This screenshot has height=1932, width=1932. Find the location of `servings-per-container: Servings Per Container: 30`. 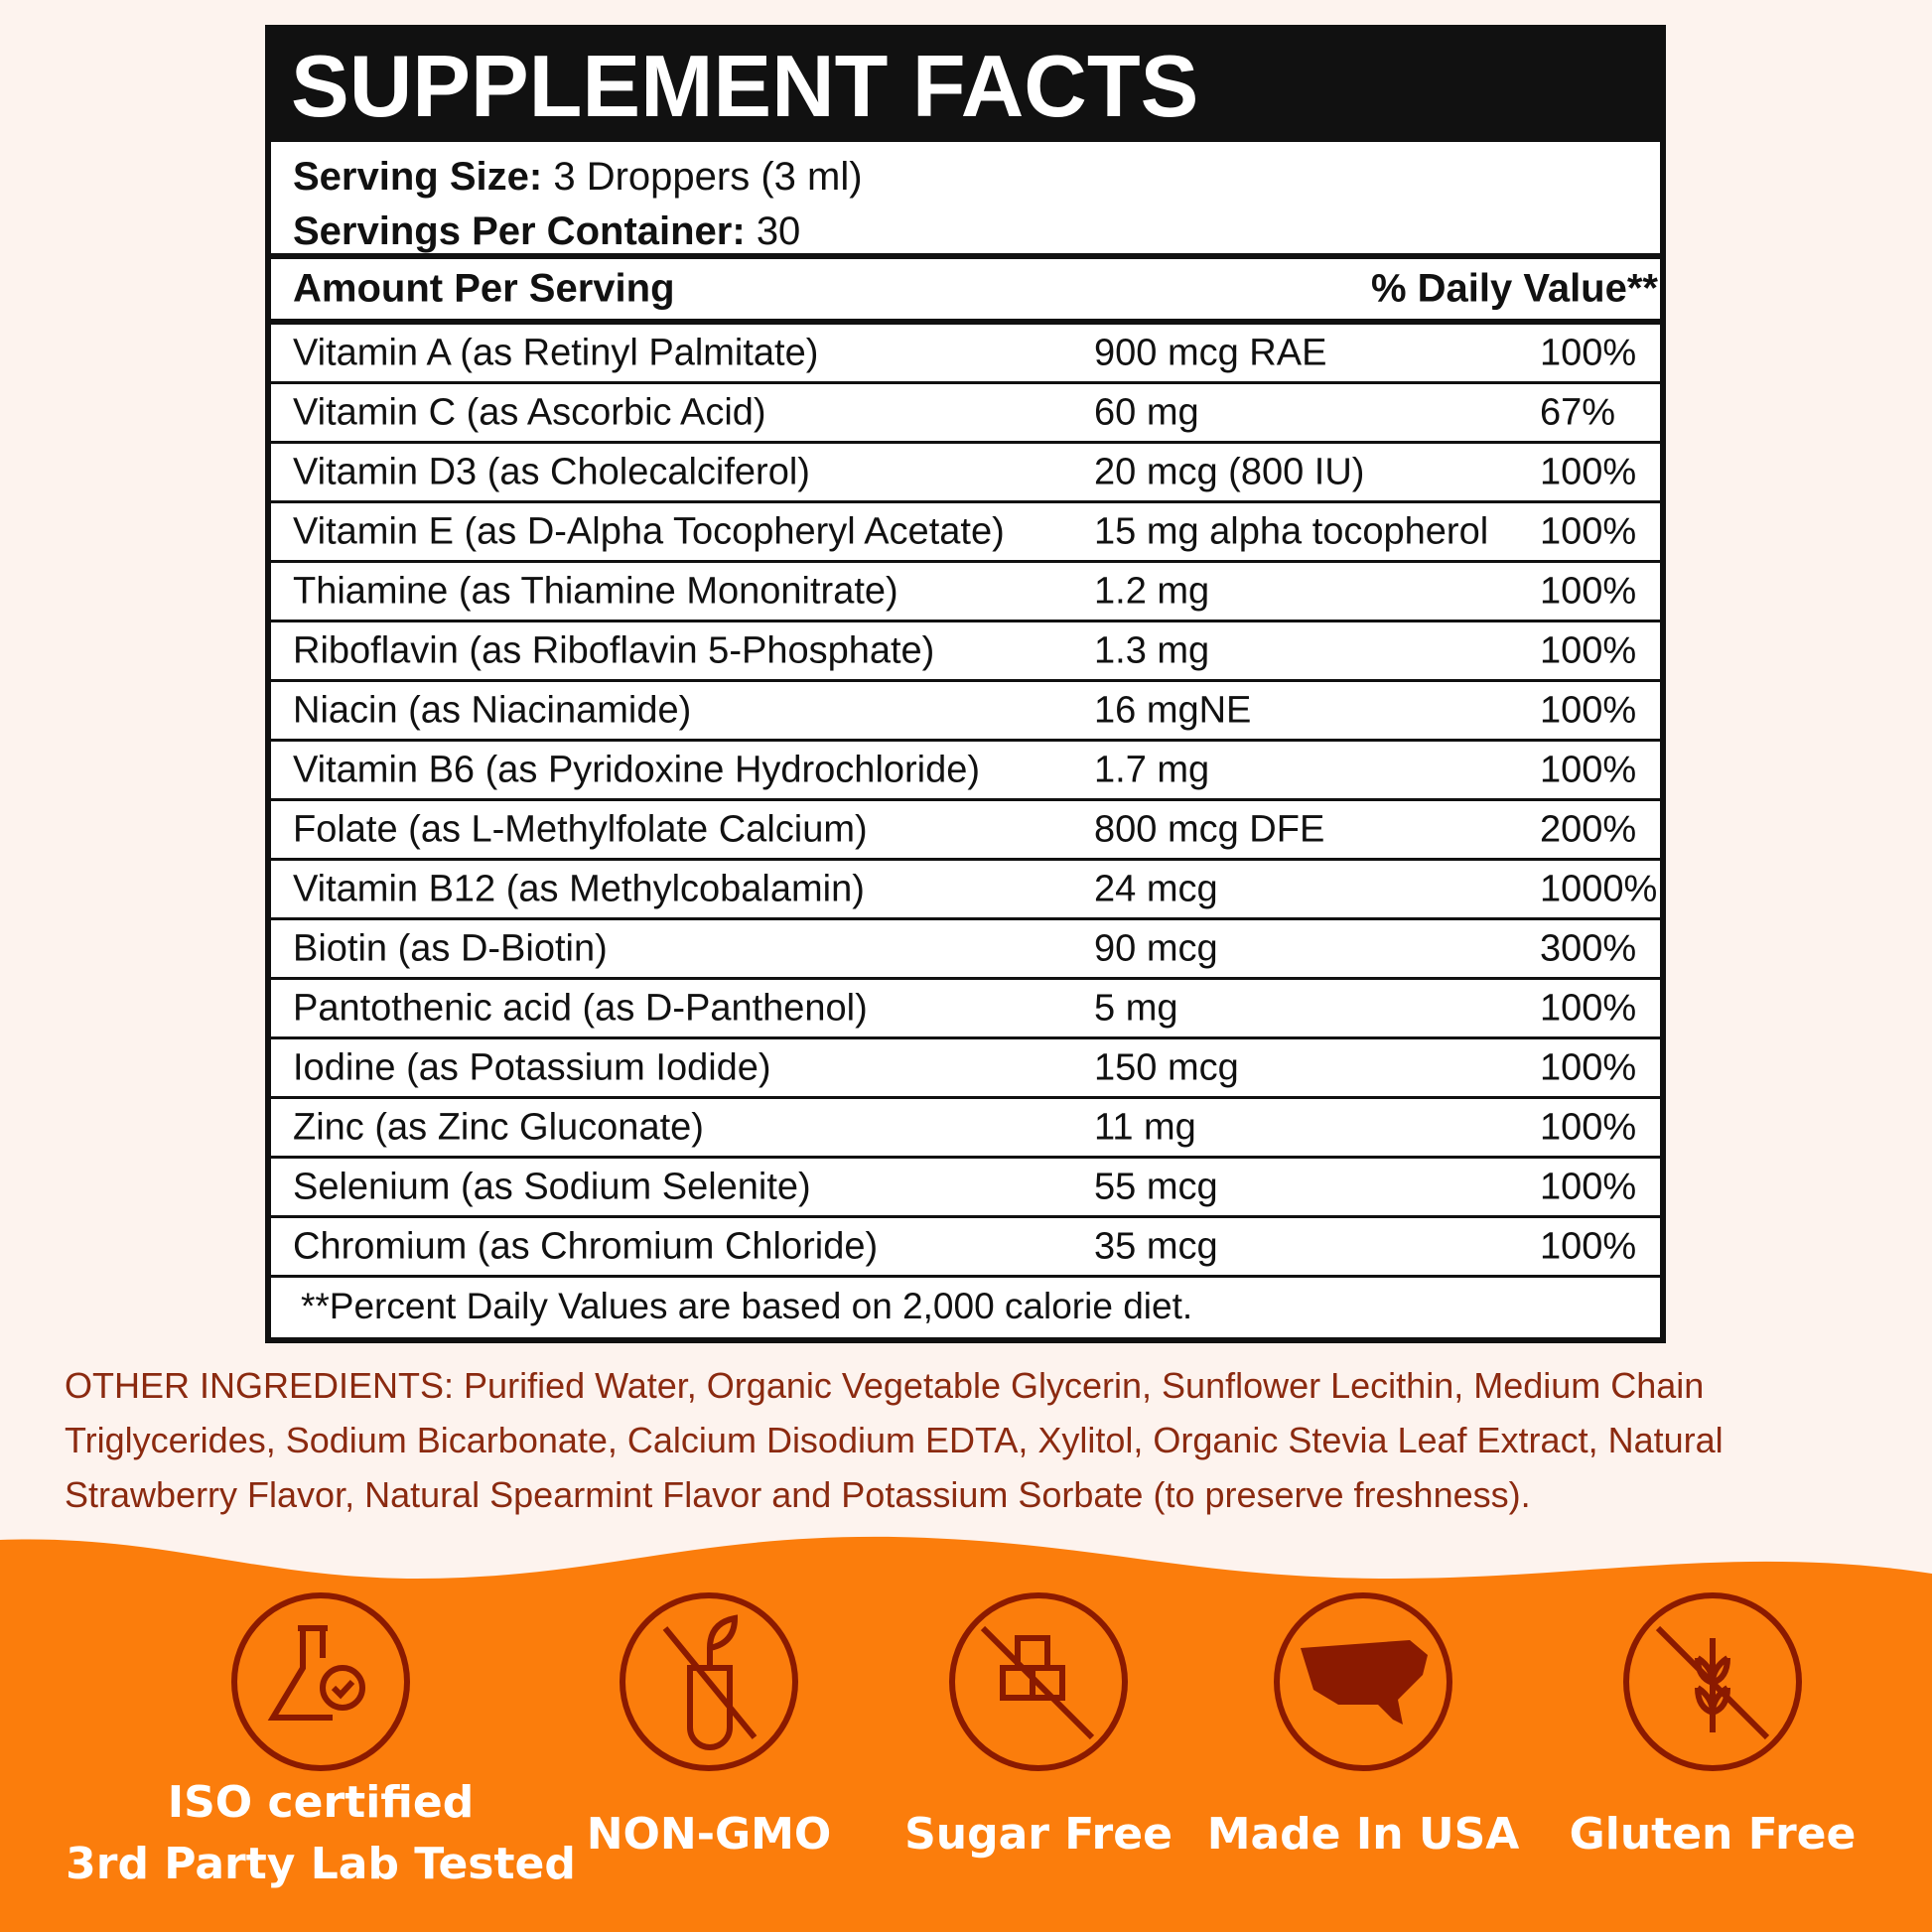

servings-per-container: Servings Per Container: 30 is located at coordinates (976, 232).